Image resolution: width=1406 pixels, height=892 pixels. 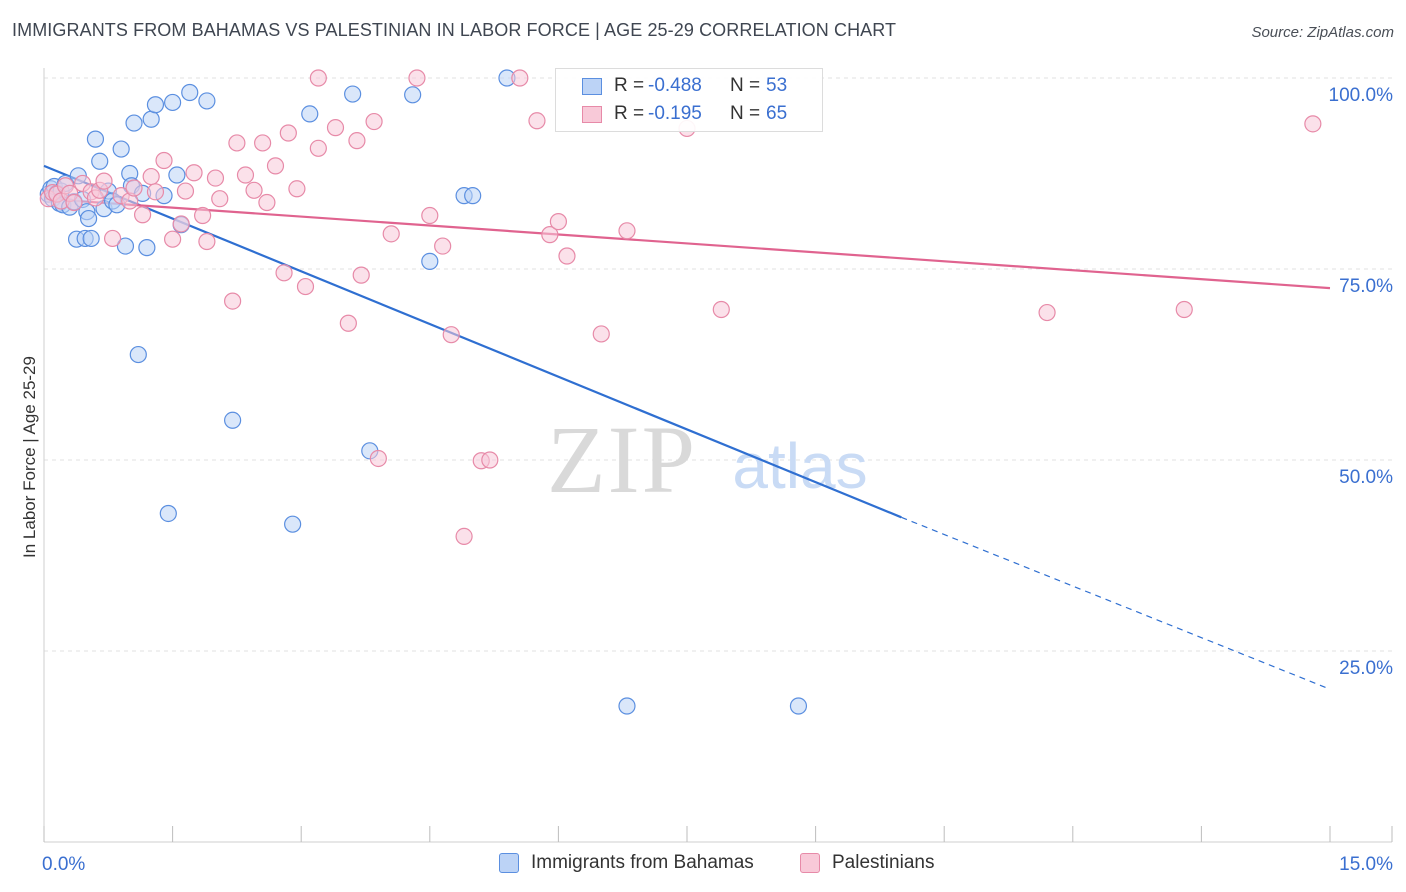 I want to click on series-legend: Immigrants from Bahamas Palestinians, so click(x=703, y=865).